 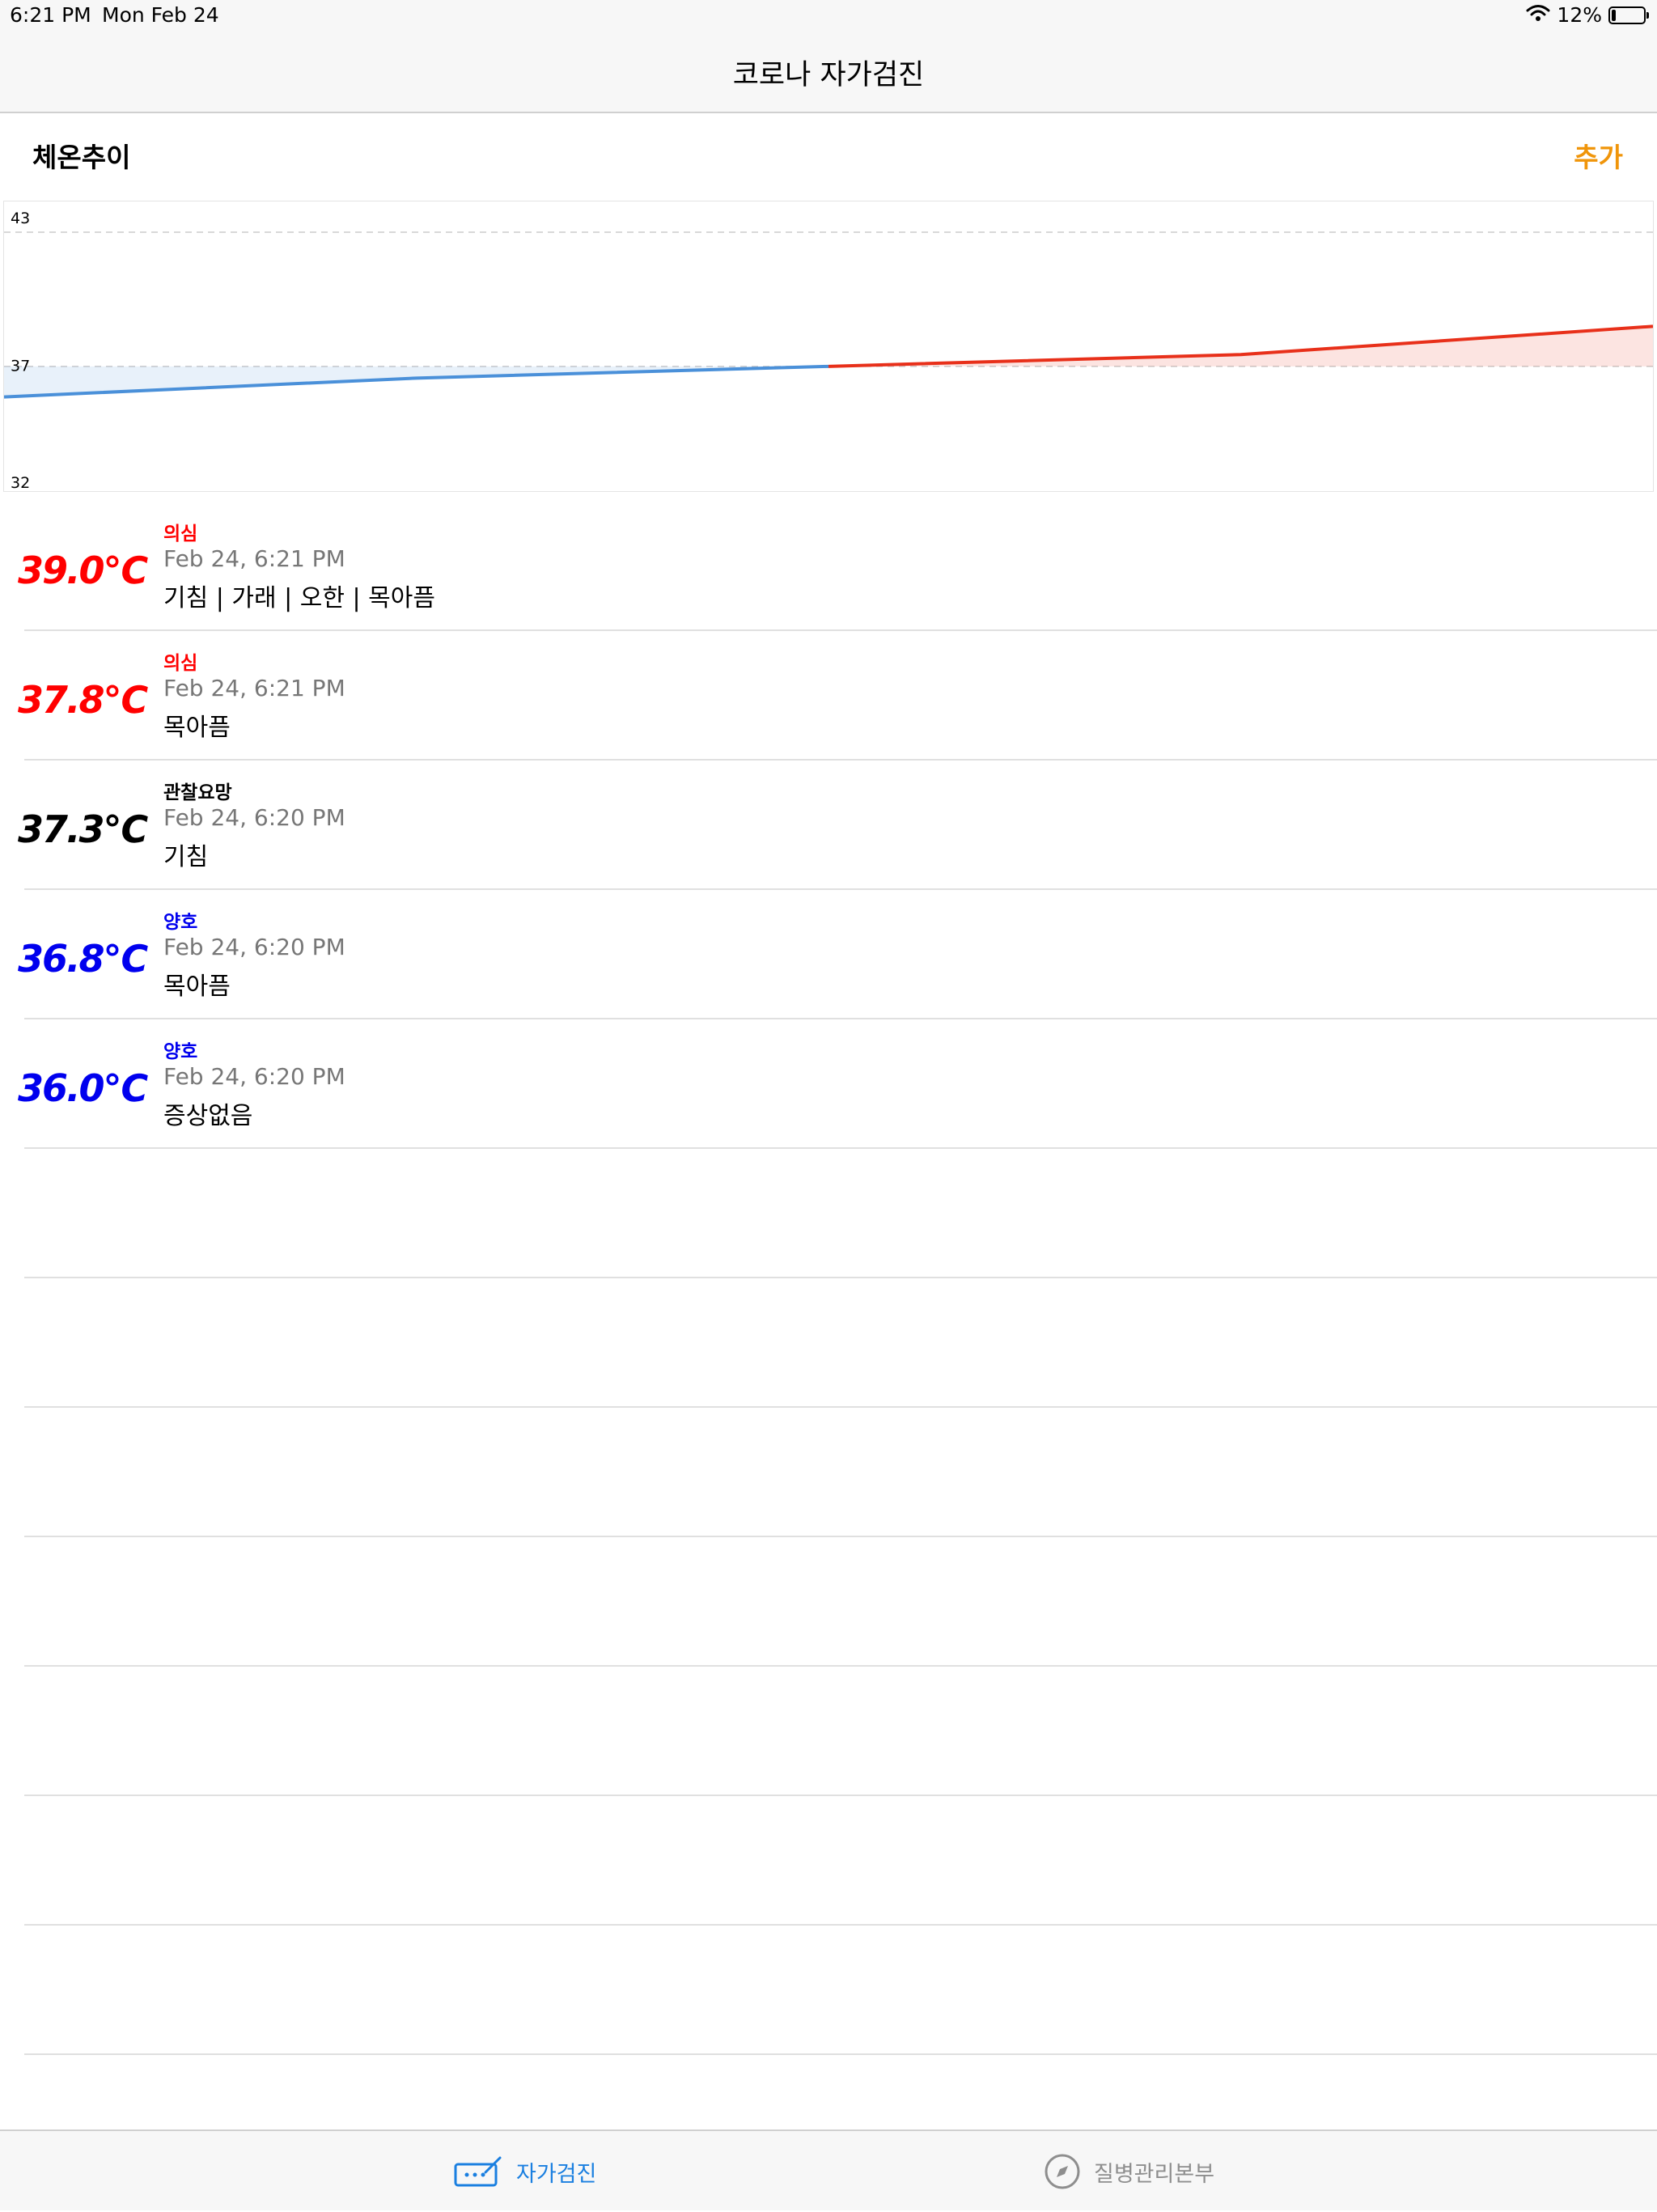 I want to click on self-check-icon, so click(x=478, y=2172).